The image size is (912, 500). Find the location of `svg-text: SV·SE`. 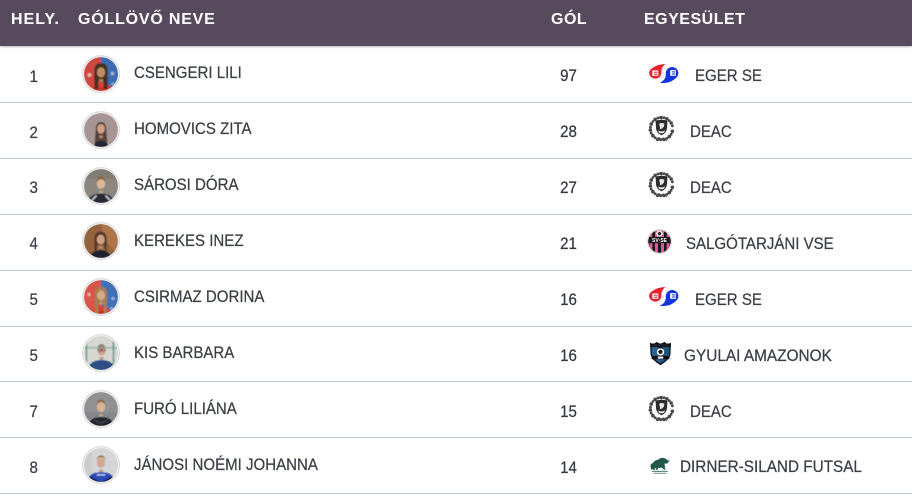

svg-text: SV·SE is located at coordinates (660, 241).